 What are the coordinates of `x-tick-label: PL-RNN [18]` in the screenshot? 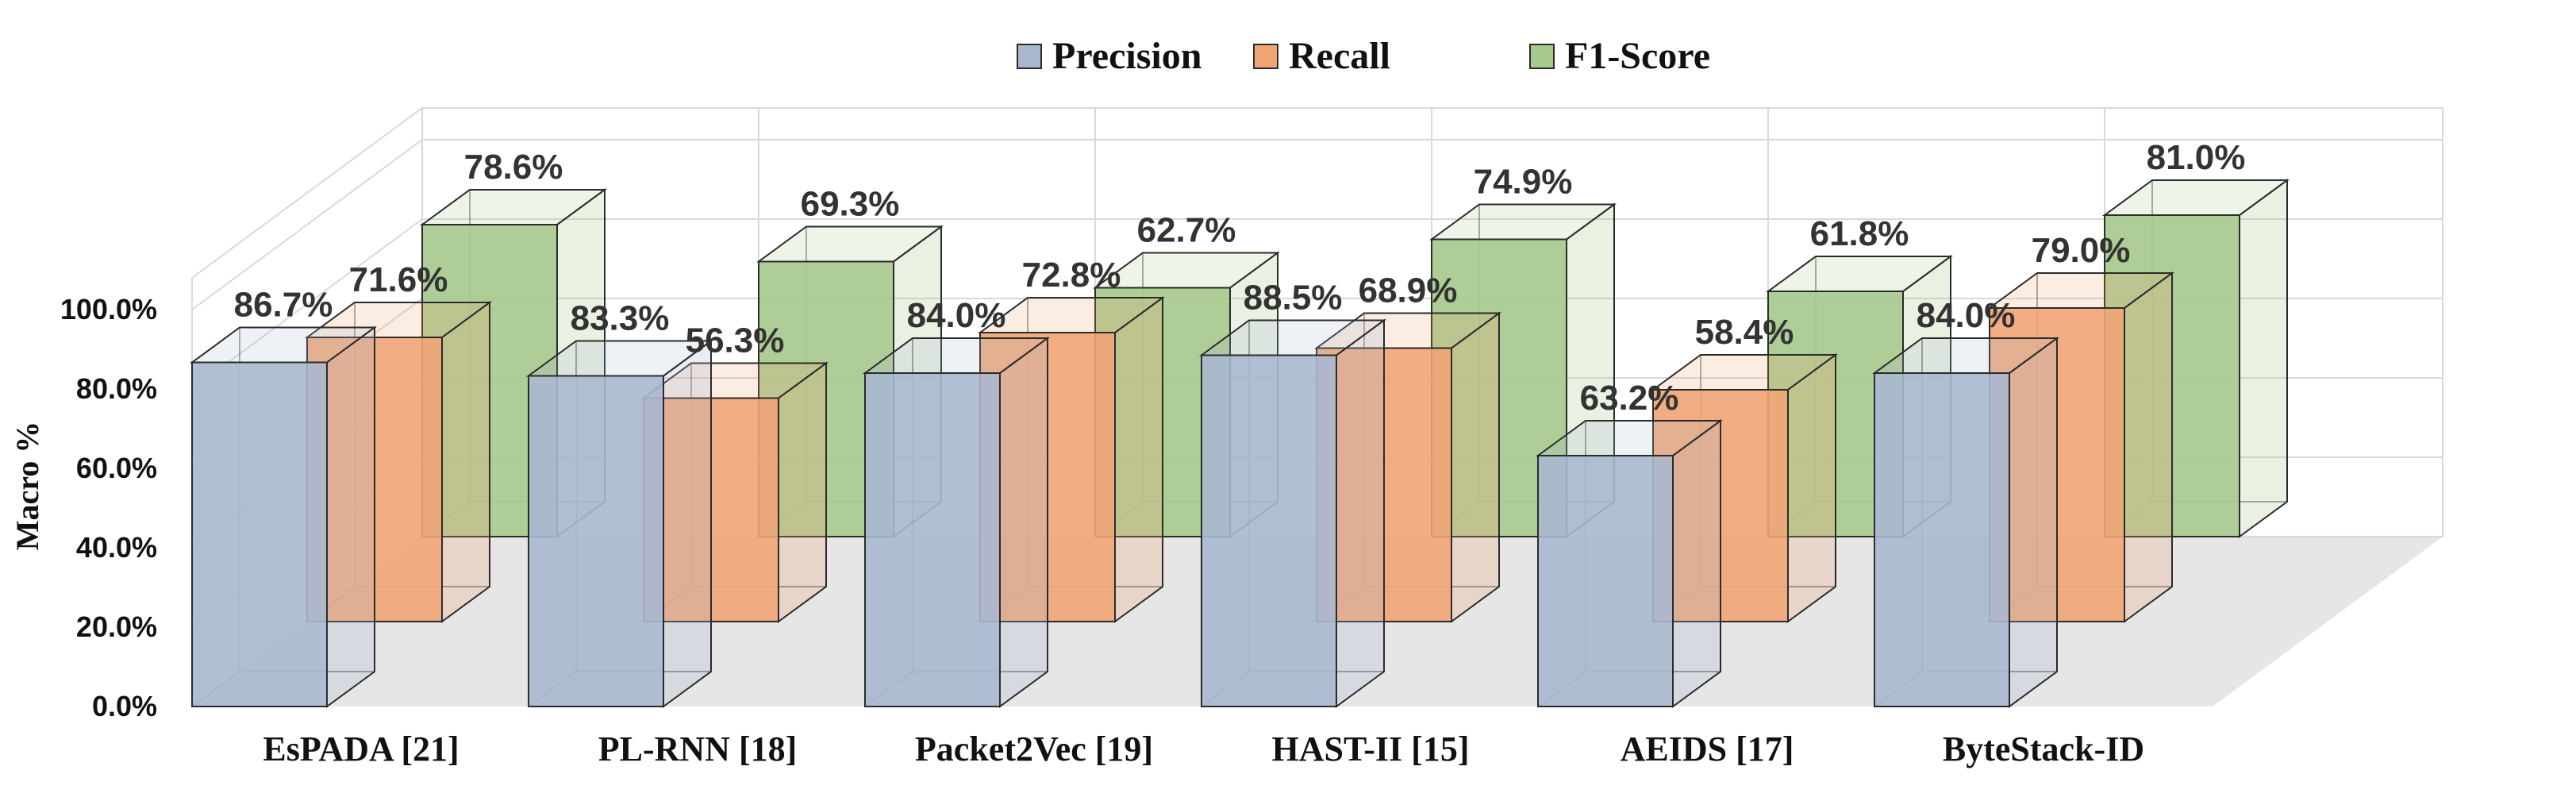 It's located at (698, 749).